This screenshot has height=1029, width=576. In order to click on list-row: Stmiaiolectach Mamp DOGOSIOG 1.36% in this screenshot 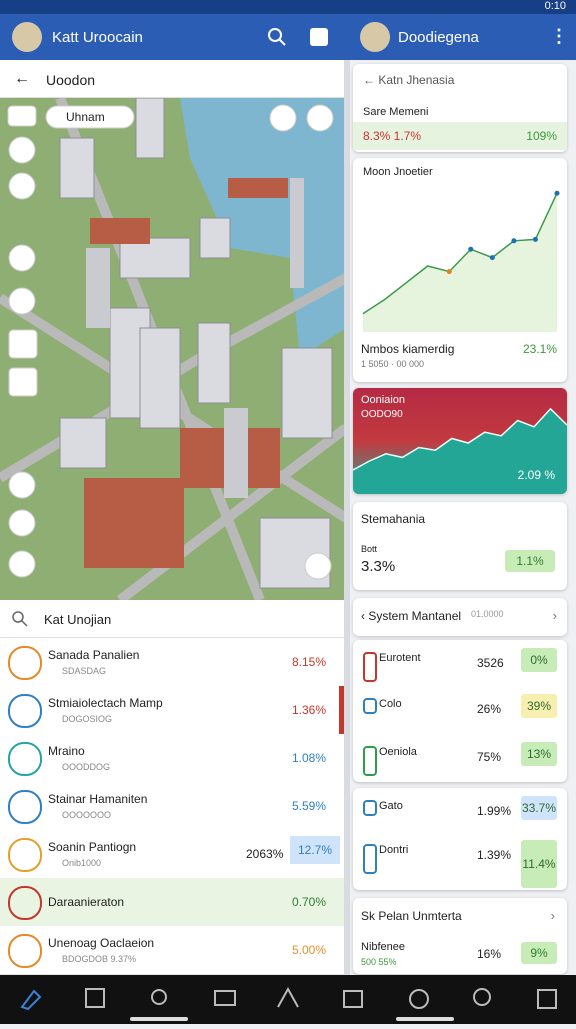, I will do `click(172, 710)`.